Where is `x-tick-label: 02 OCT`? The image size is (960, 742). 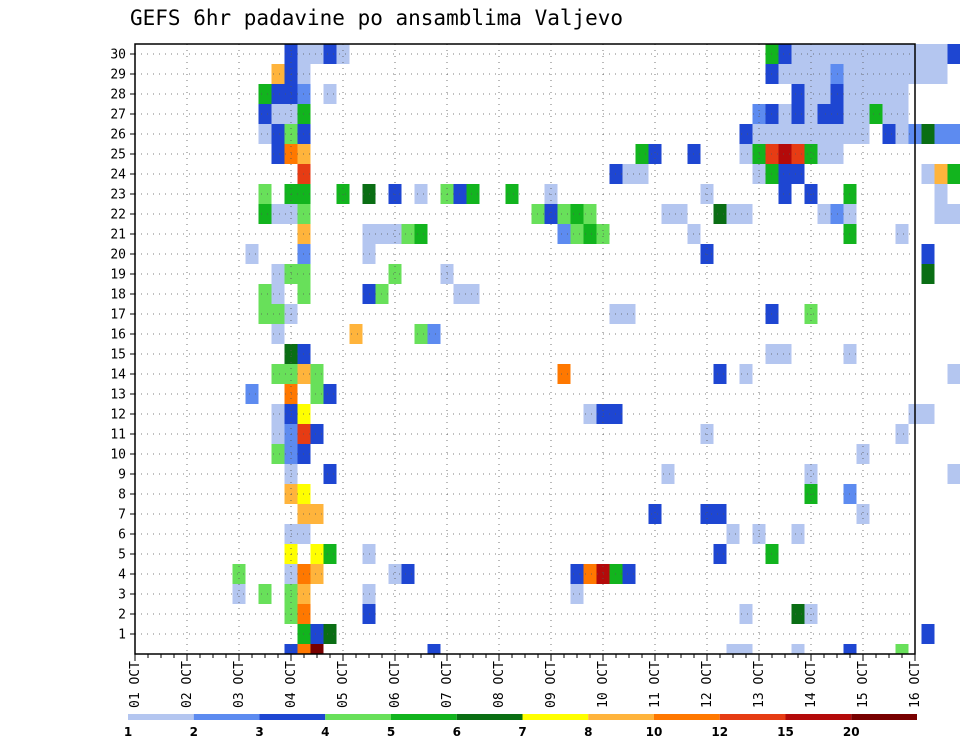
x-tick-label: 02 OCT is located at coordinates (187, 684).